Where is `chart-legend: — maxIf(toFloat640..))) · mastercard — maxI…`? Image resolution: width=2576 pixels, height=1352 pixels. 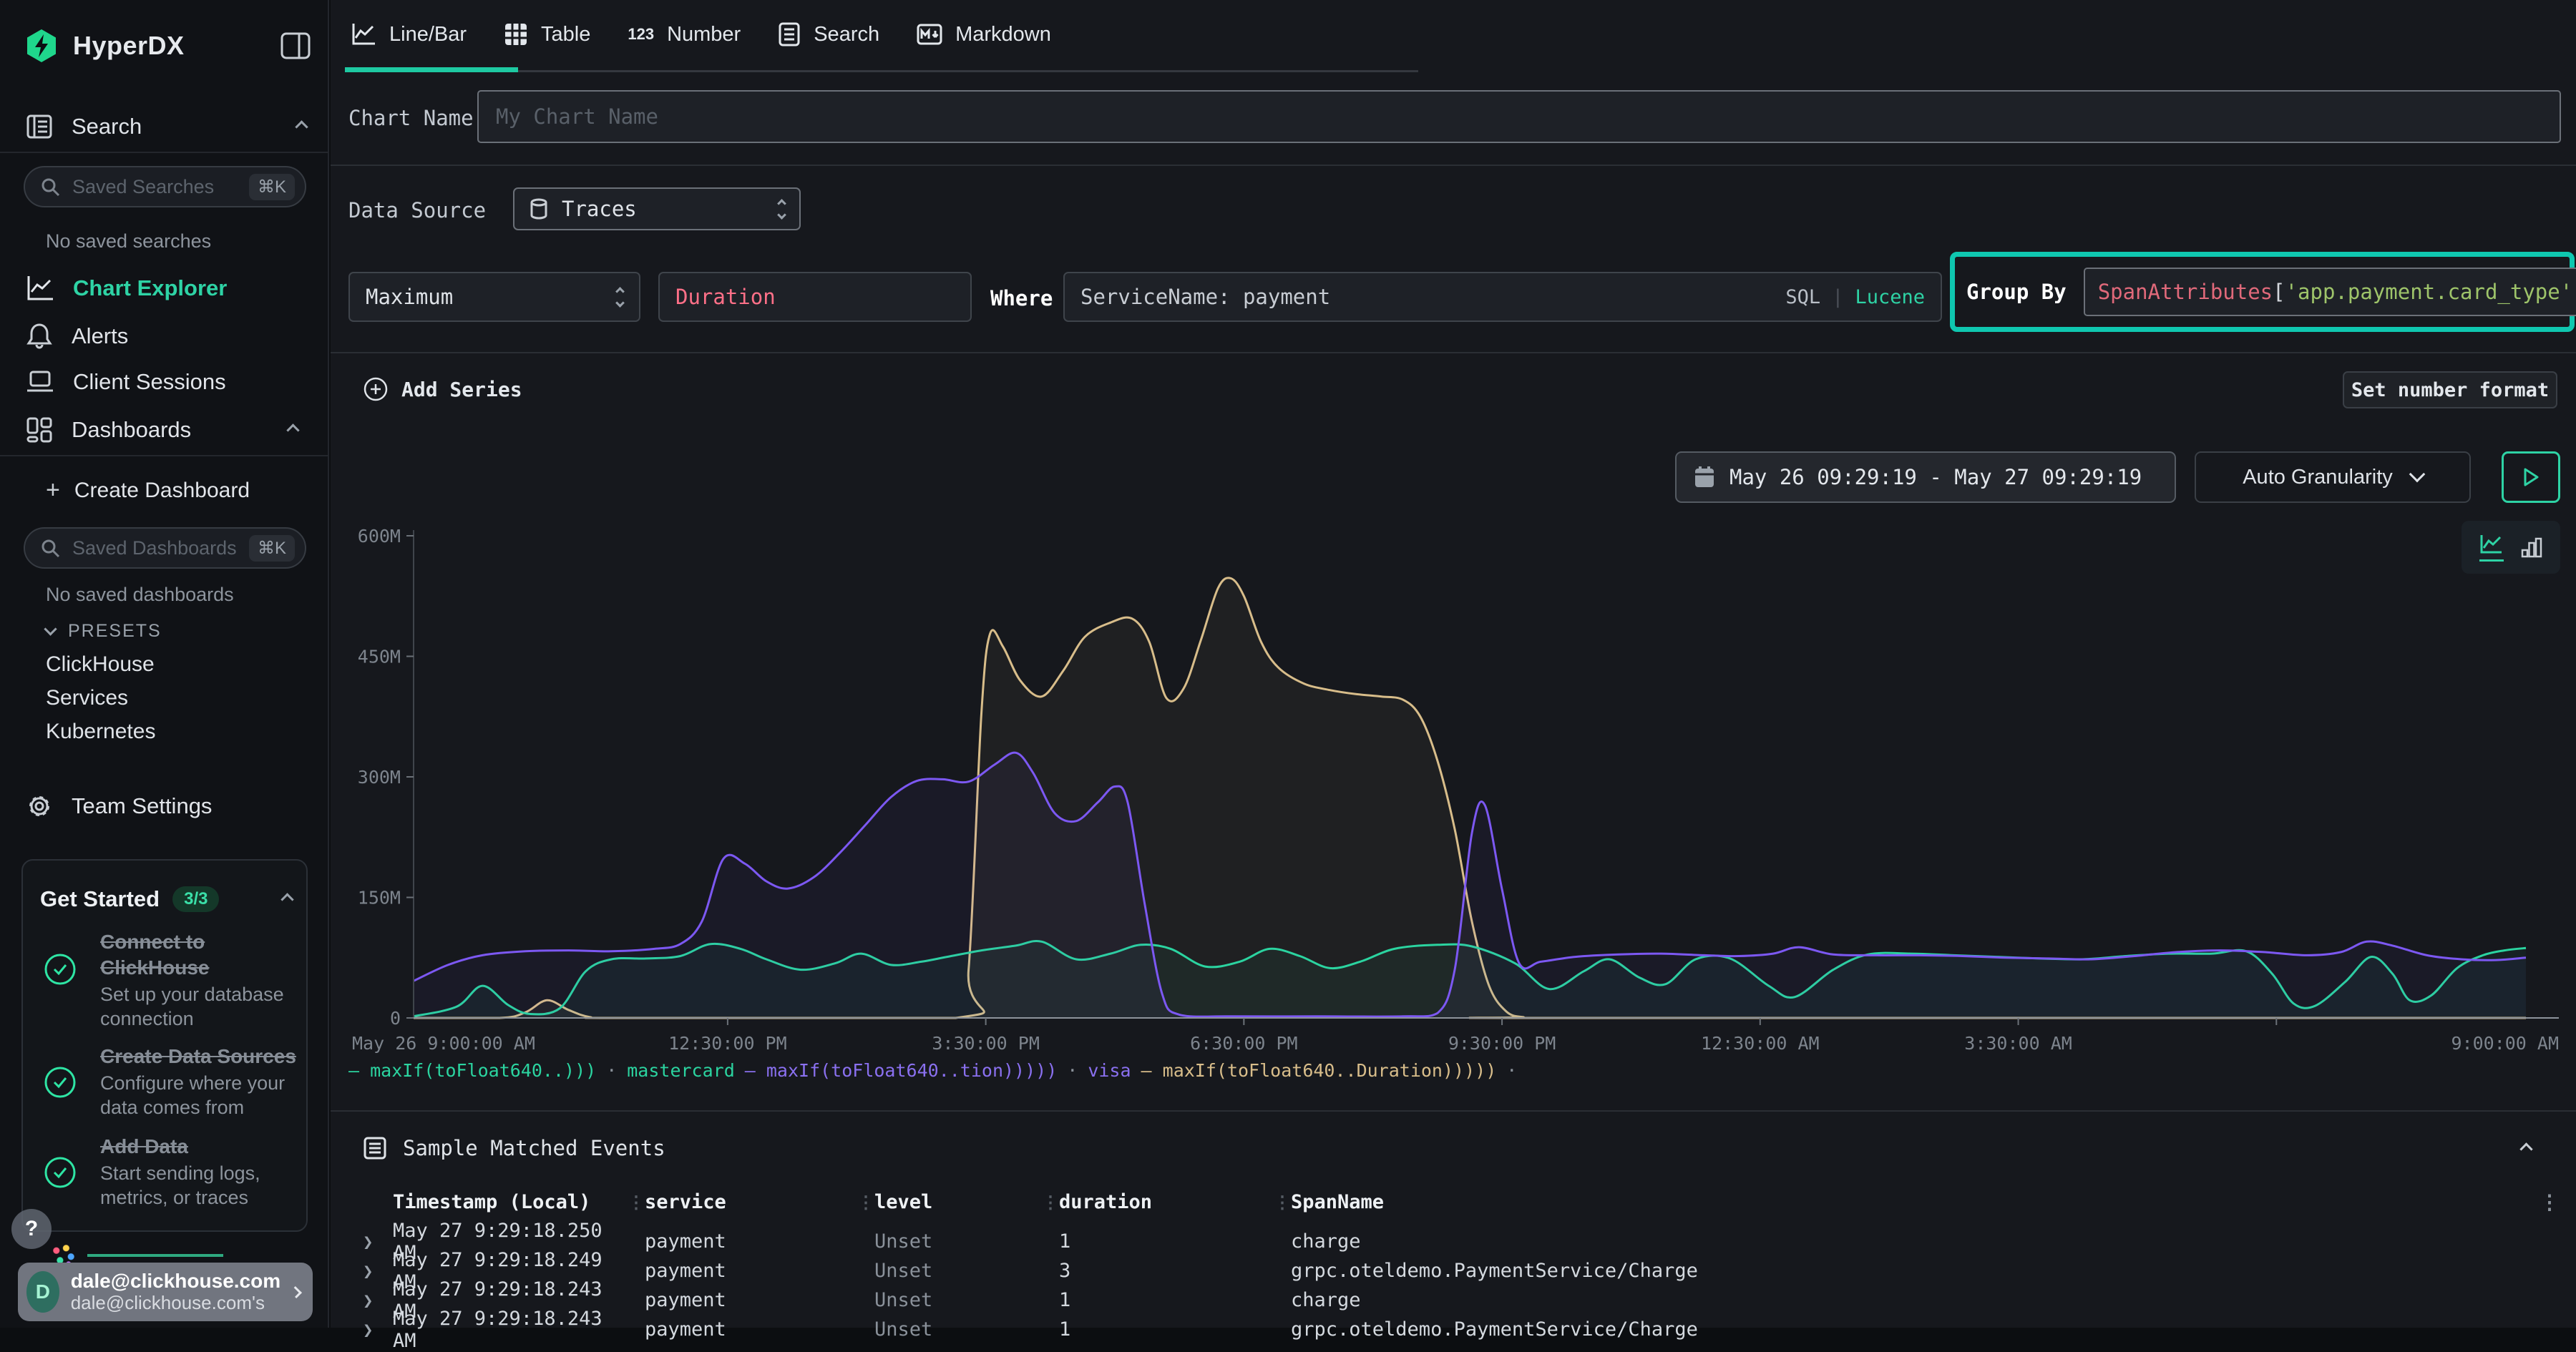 chart-legend: — maxIf(toFloat640..))) · mastercard — maxI… is located at coordinates (932, 1071).